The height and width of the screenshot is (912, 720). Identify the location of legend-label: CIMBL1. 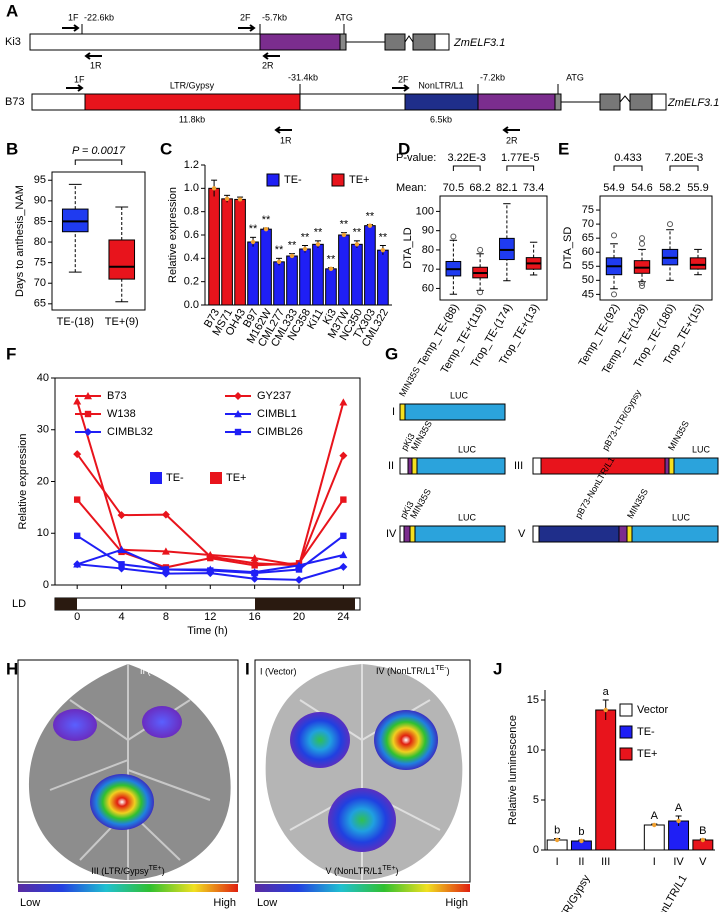
(277, 414).